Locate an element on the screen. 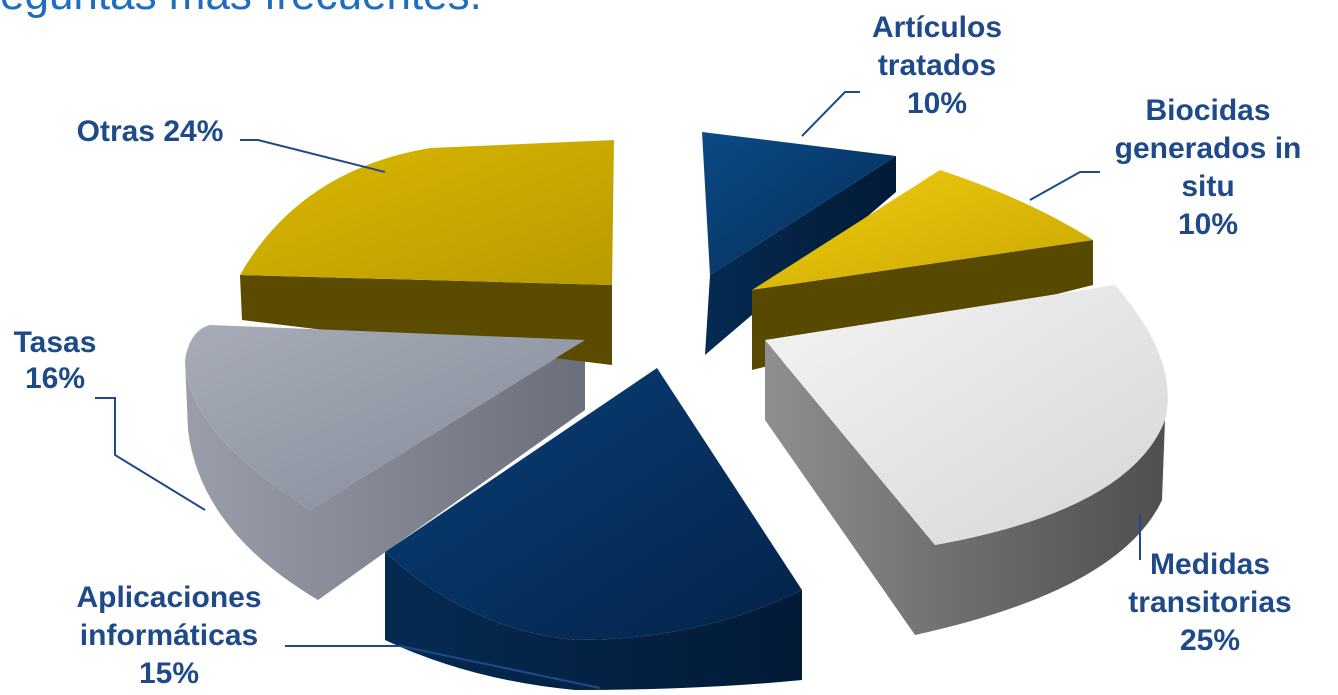 The image size is (1338, 695). label-line: informáticas is located at coordinates (169, 635).